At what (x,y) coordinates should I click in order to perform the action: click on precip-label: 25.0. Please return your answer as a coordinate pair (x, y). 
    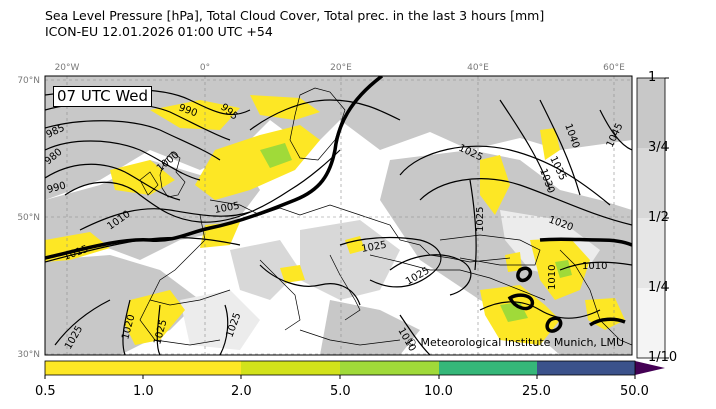
    Looking at the image, I should click on (536, 391).